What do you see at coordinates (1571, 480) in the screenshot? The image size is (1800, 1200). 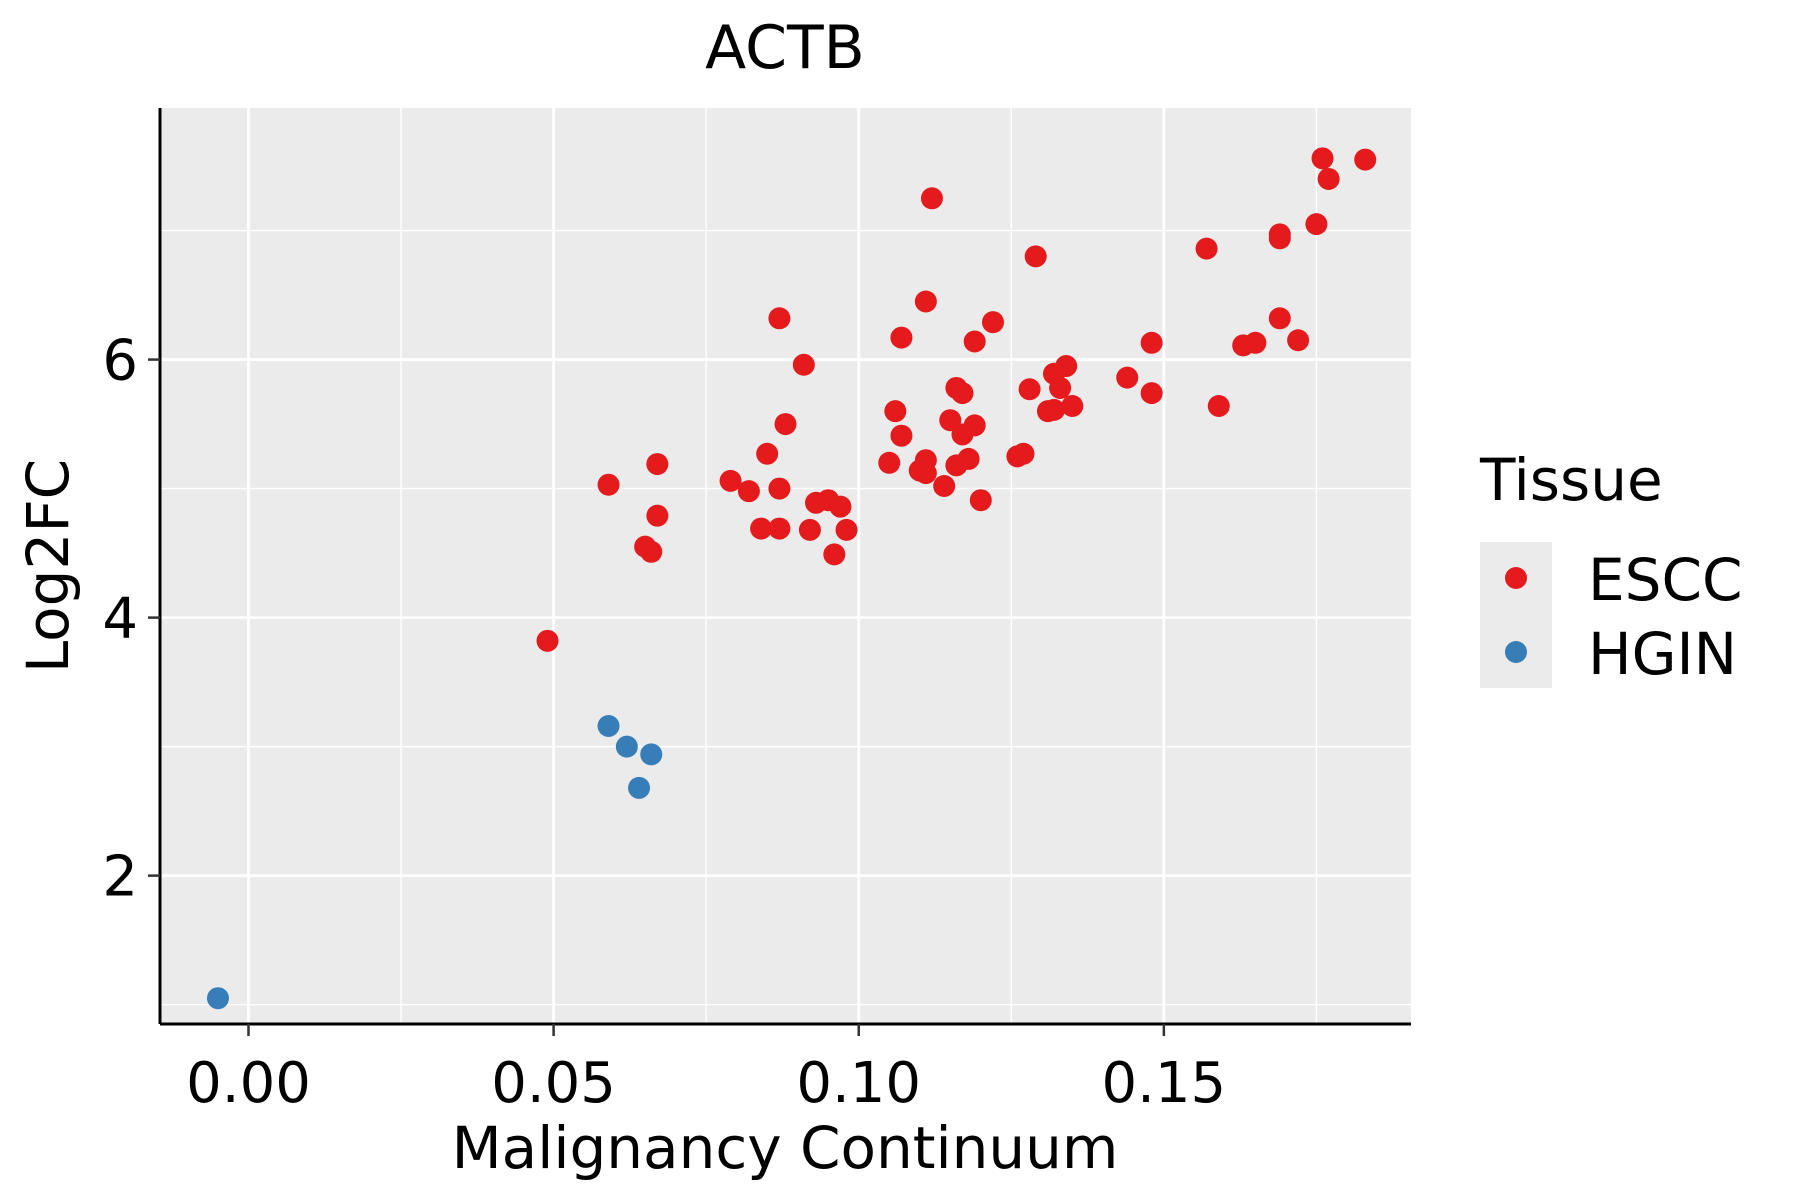 I see `legend-title: Tissue` at bounding box center [1571, 480].